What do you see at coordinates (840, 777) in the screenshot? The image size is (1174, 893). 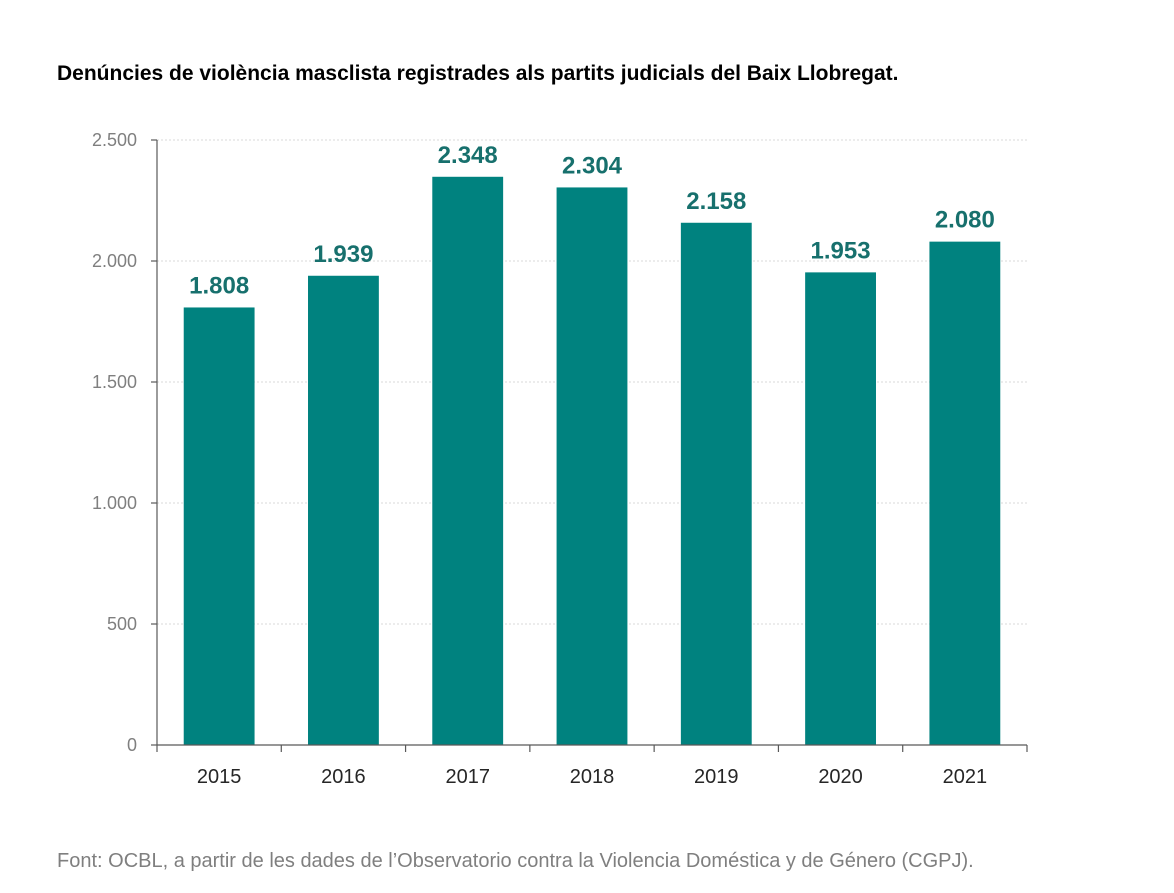 I see `x-tick-label: 2020` at bounding box center [840, 777].